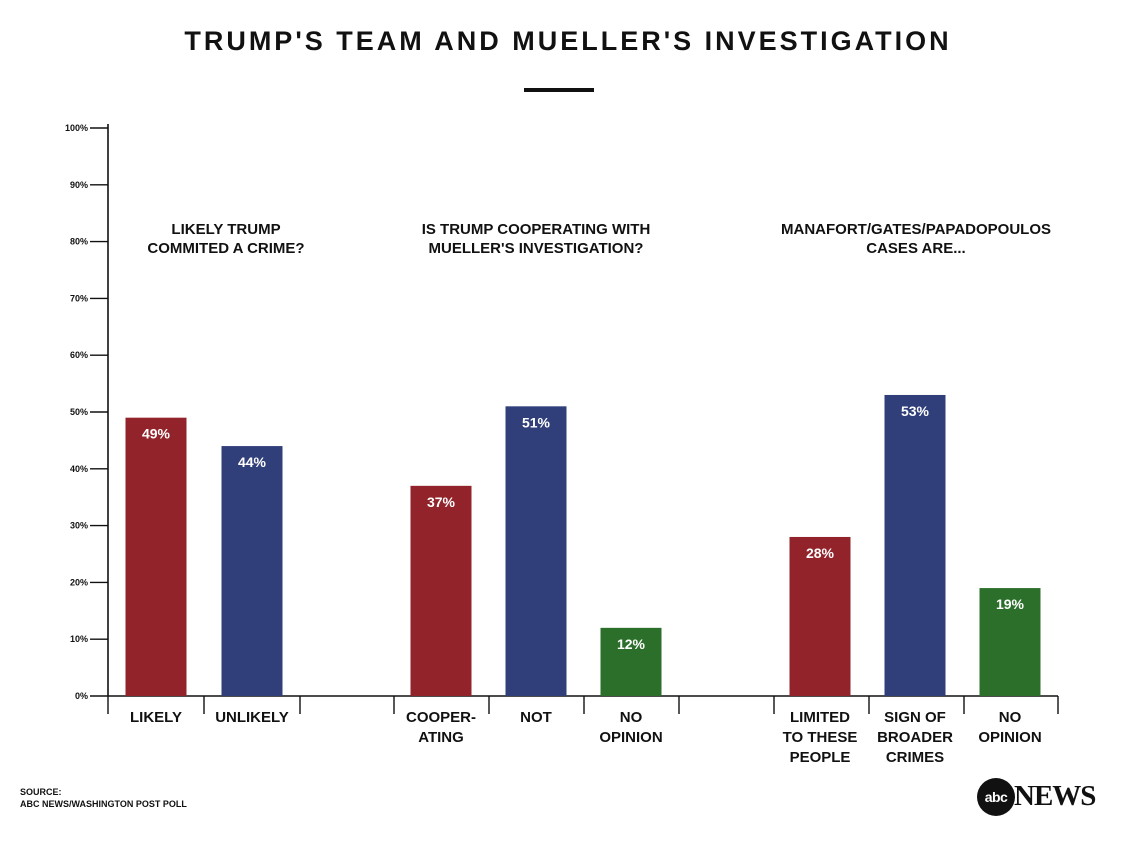 Image resolution: width=1136 pixels, height=860 pixels. What do you see at coordinates (559, 90) in the screenshot?
I see `title-underline` at bounding box center [559, 90].